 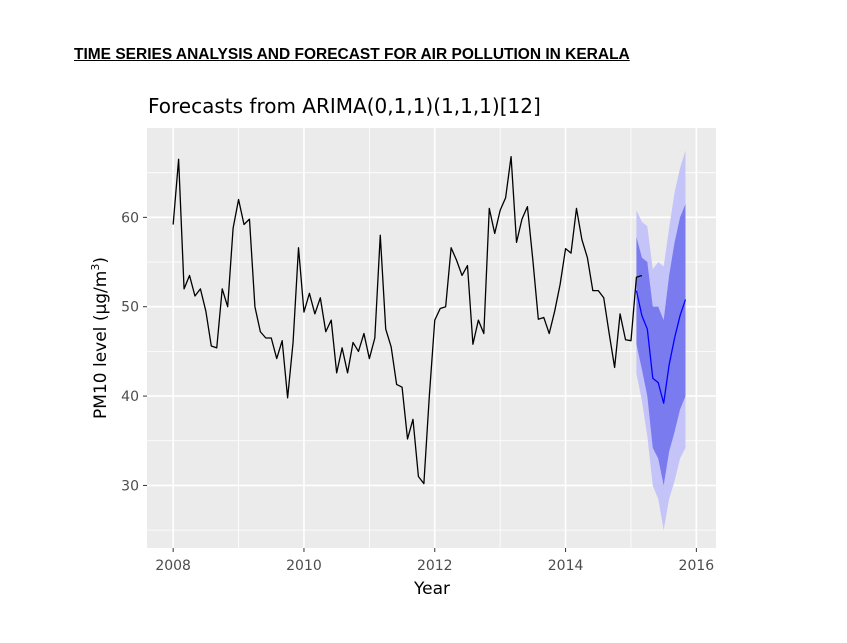 What do you see at coordinates (130, 218) in the screenshot?
I see `y-tick-label: 60` at bounding box center [130, 218].